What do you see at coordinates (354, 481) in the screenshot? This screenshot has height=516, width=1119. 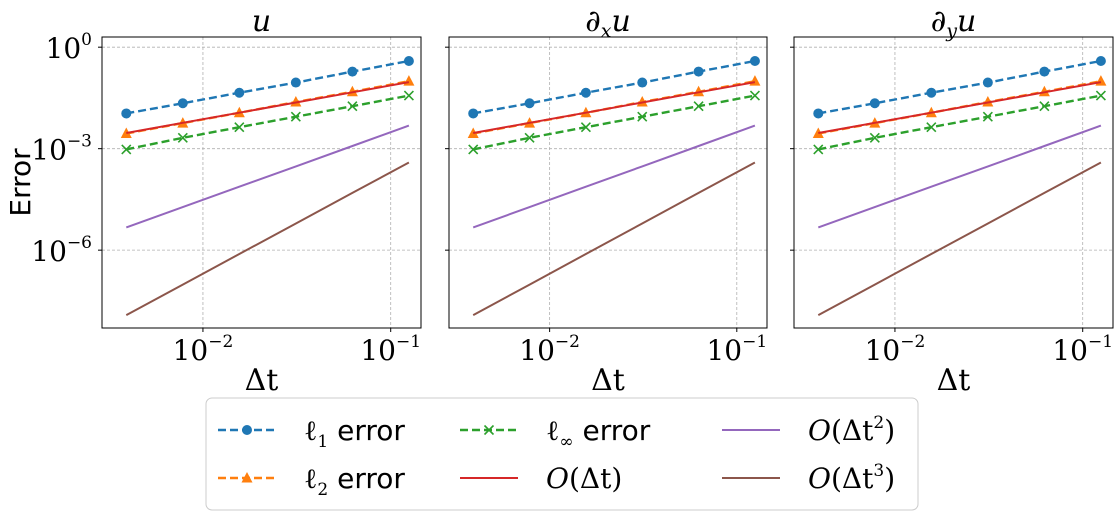 I see `legend-label: ℓ2 error` at bounding box center [354, 481].